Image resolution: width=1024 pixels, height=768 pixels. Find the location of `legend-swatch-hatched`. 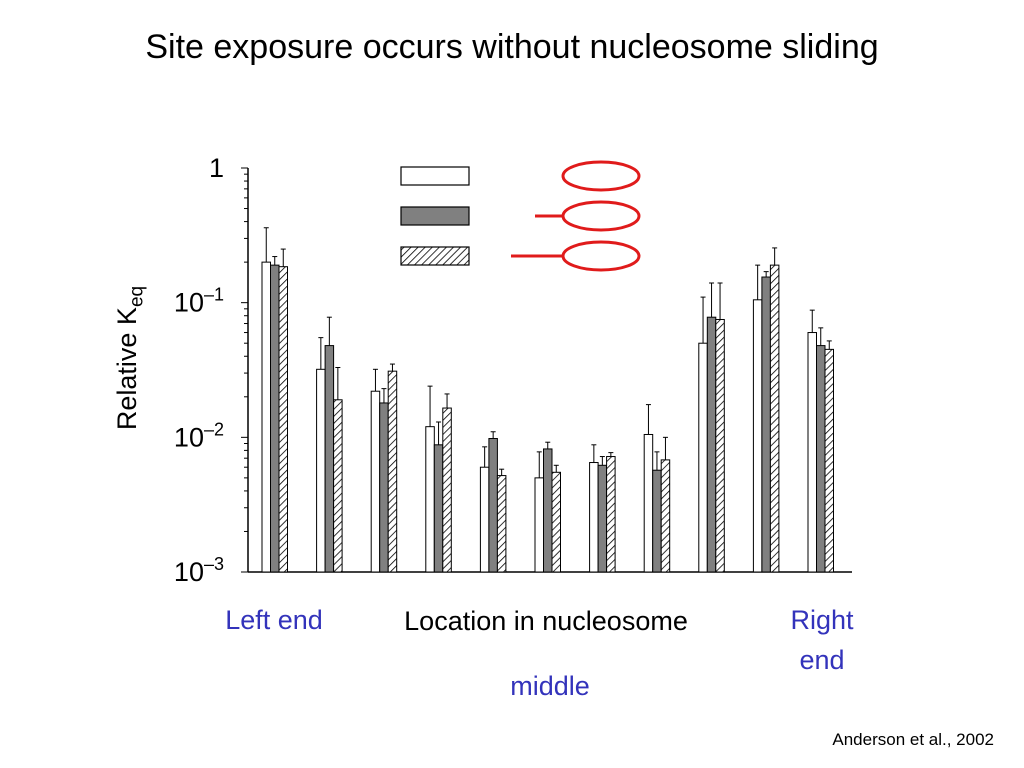

legend-swatch-hatched is located at coordinates (435, 256).